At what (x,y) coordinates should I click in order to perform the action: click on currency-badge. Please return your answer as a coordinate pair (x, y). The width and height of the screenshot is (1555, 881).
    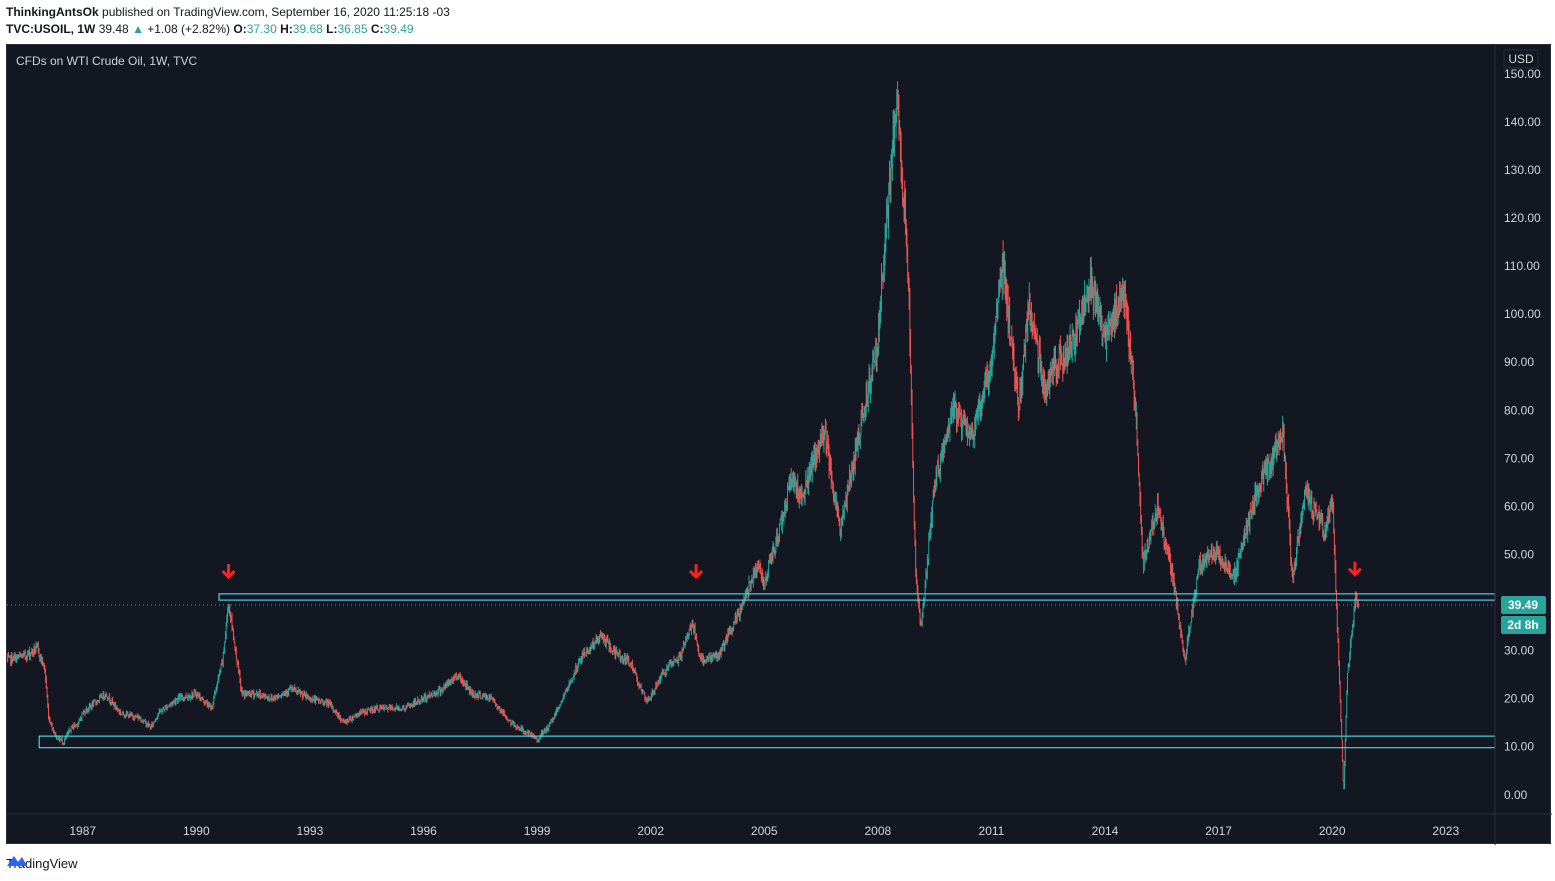
    Looking at the image, I should click on (1521, 59).